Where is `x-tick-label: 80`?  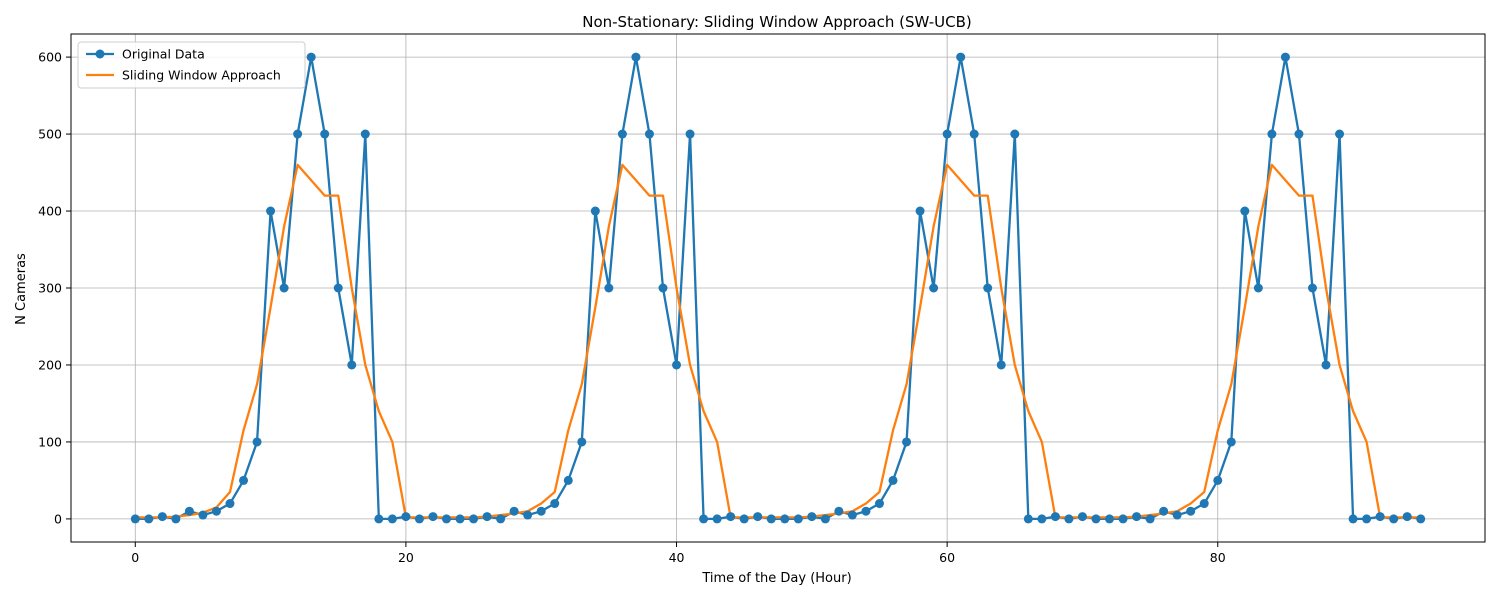
x-tick-label: 80 is located at coordinates (1218, 557).